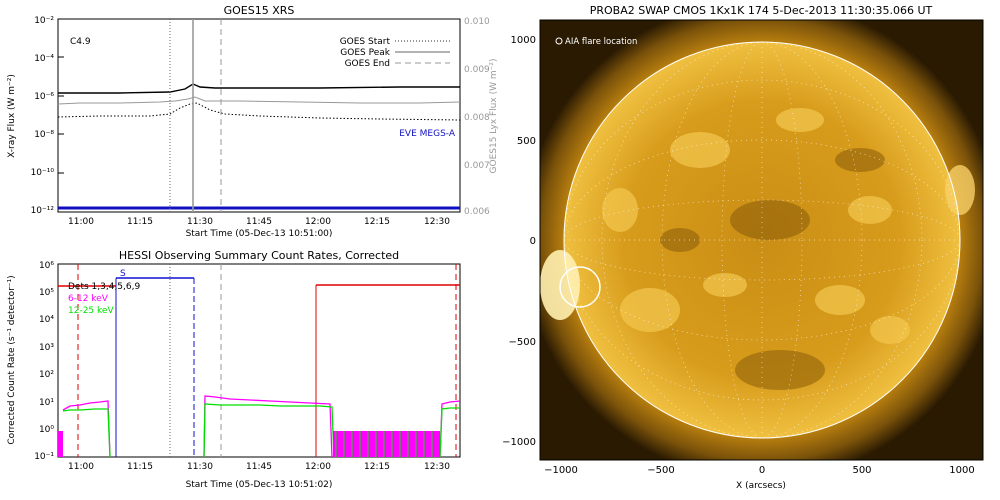 The height and width of the screenshot is (500, 1000). I want to click on swap-flare-location-marker, so click(580, 287).